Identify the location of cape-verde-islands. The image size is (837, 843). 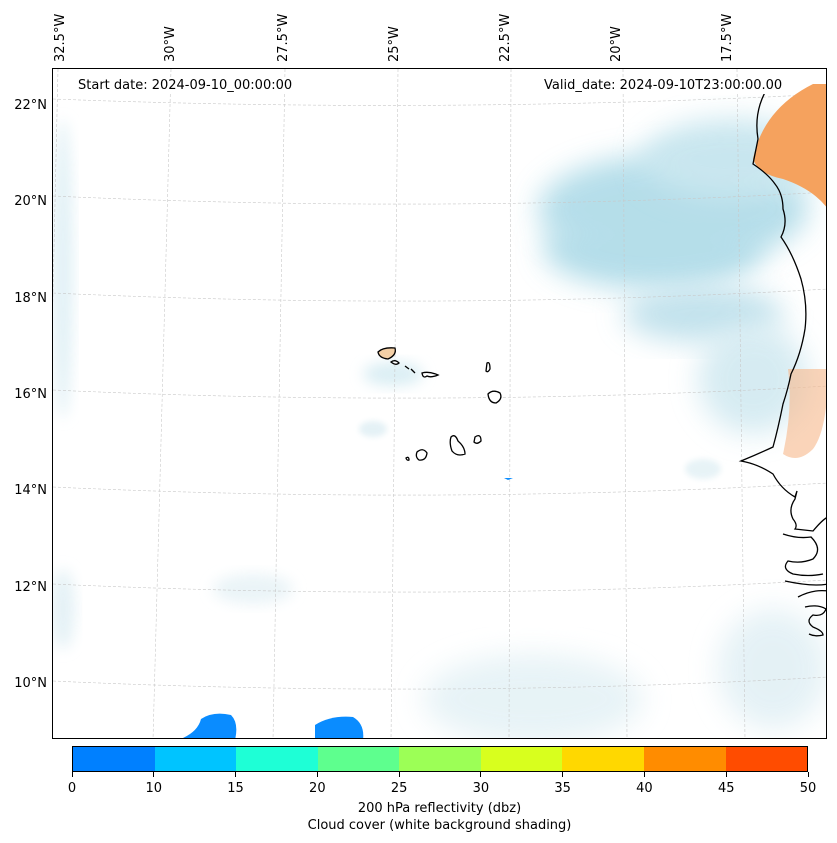
(439, 404).